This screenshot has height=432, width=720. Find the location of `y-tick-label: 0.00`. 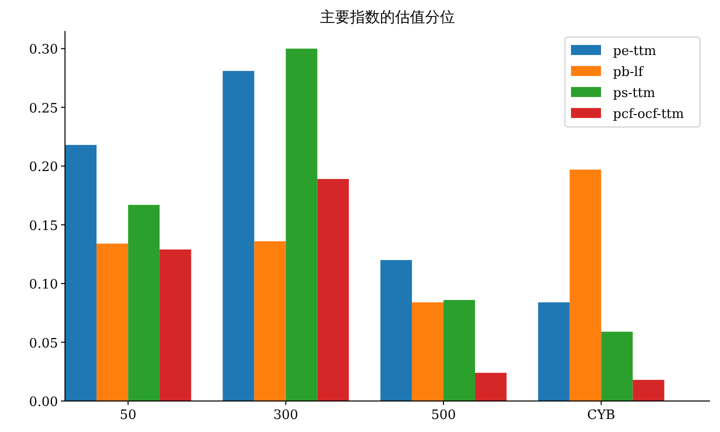

y-tick-label: 0.00 is located at coordinates (43, 402).